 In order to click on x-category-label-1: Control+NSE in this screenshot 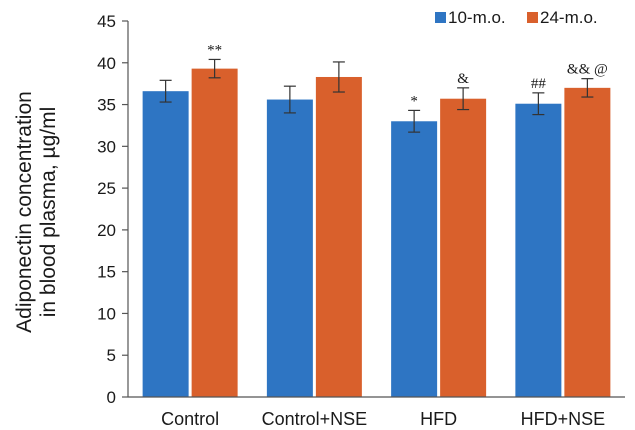, I will do `click(315, 419)`.